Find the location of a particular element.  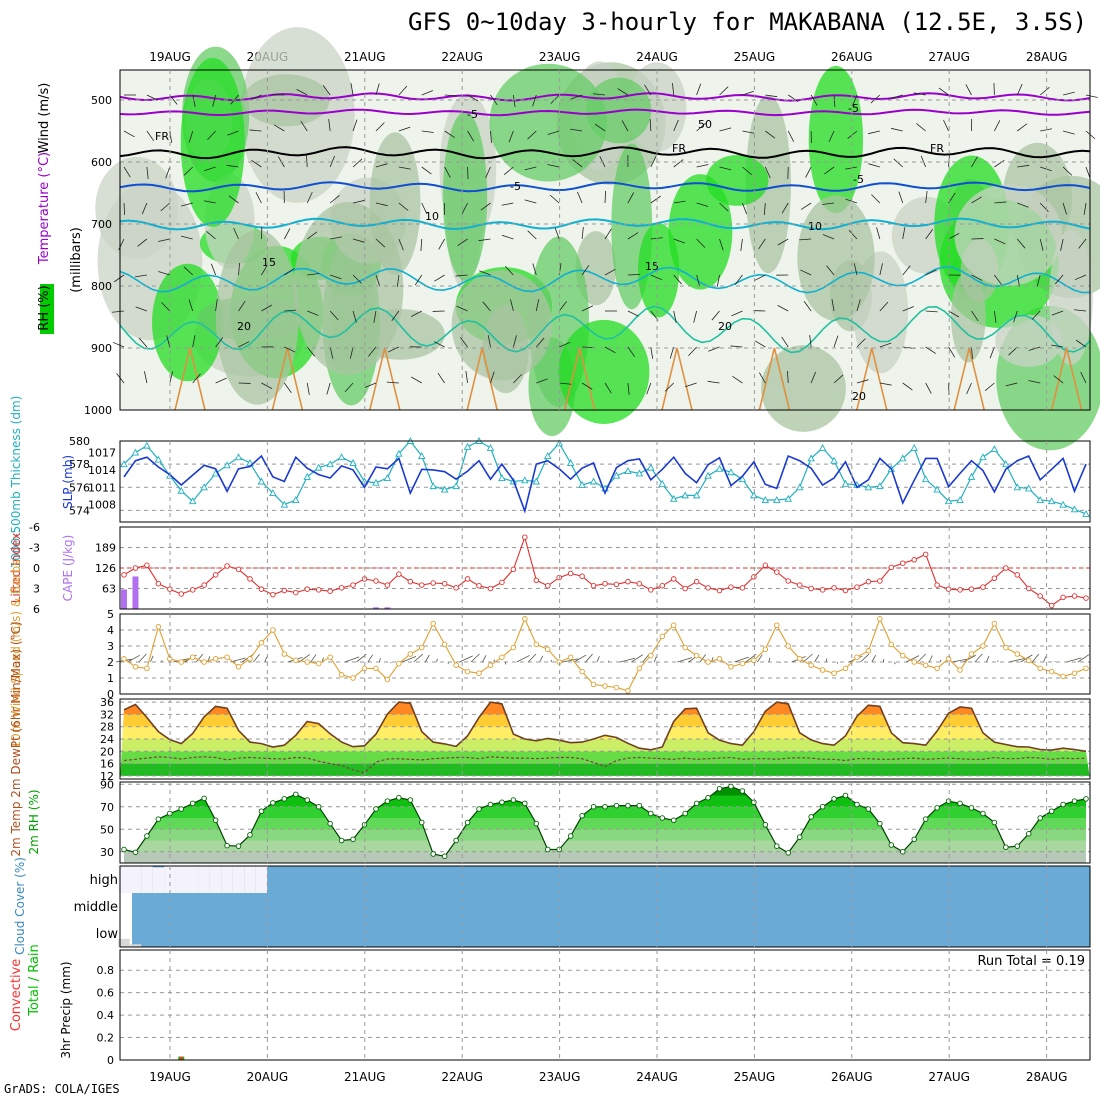

temp-tick-label: 20 is located at coordinates (107, 751).